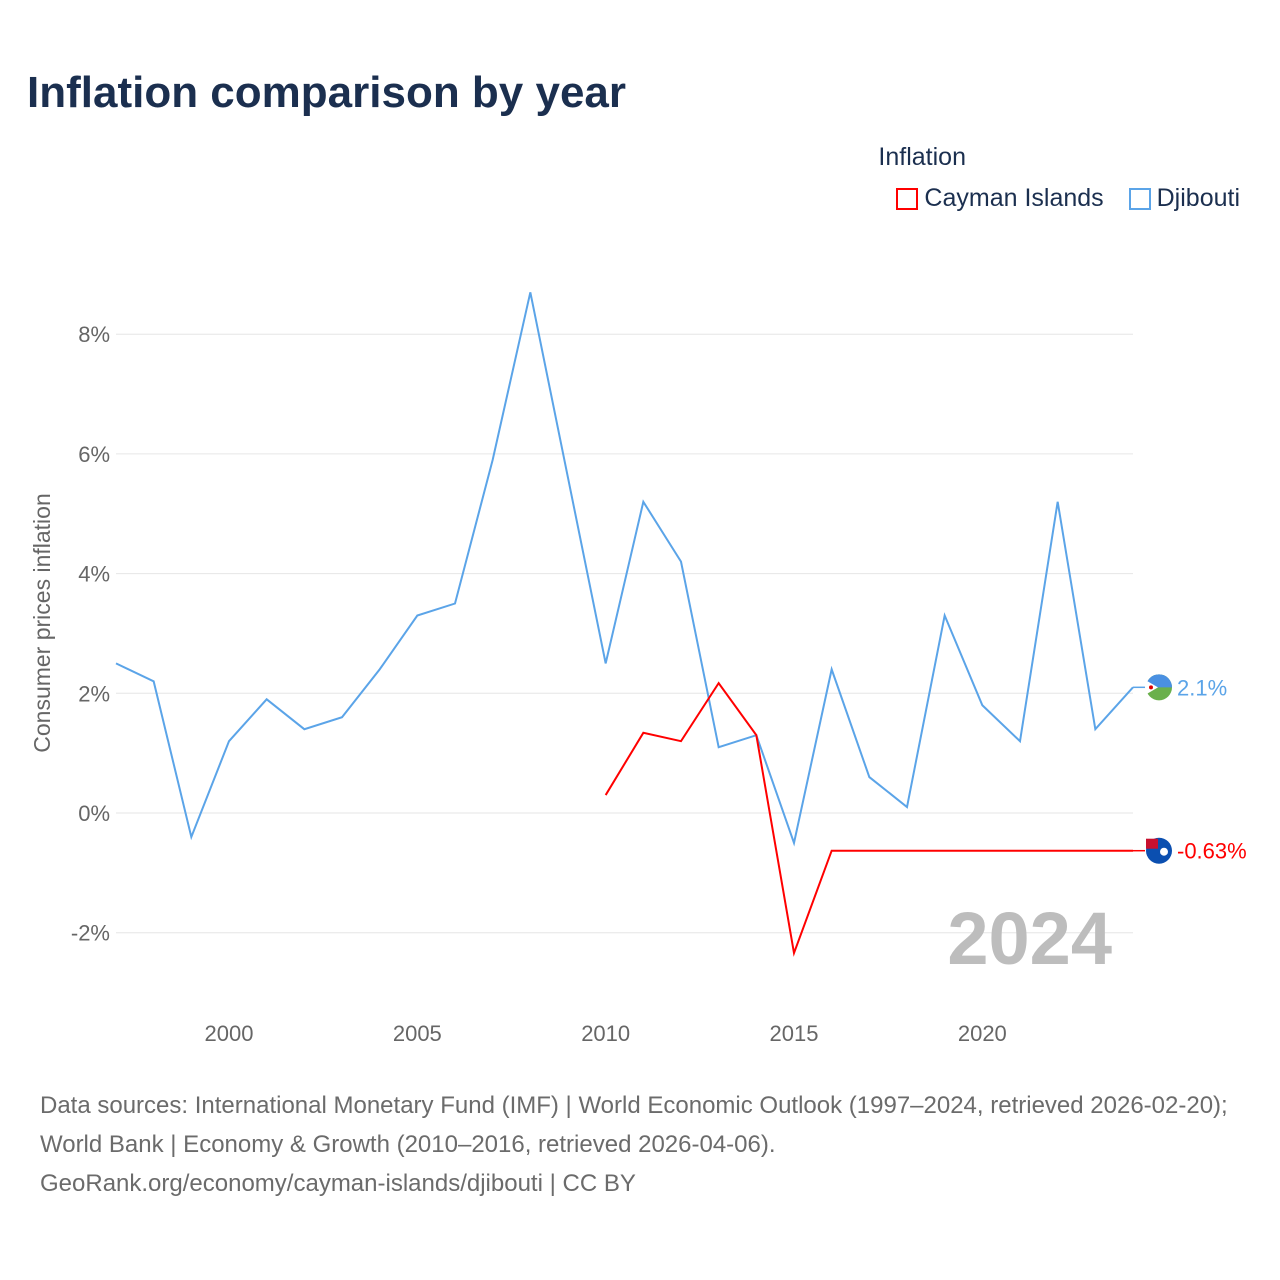  What do you see at coordinates (982, 1033) in the screenshot?
I see `x-tick-label: 2020` at bounding box center [982, 1033].